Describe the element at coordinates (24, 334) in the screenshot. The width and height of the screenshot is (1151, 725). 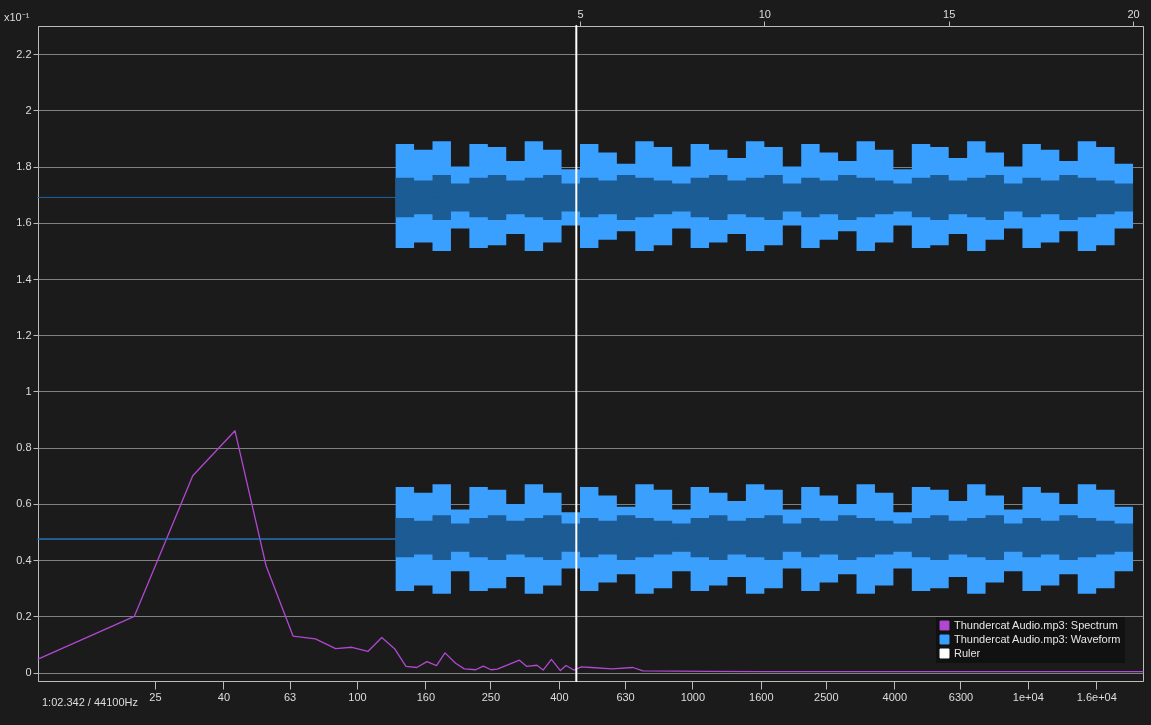
I see `y-tick-label: 1.2` at that location.